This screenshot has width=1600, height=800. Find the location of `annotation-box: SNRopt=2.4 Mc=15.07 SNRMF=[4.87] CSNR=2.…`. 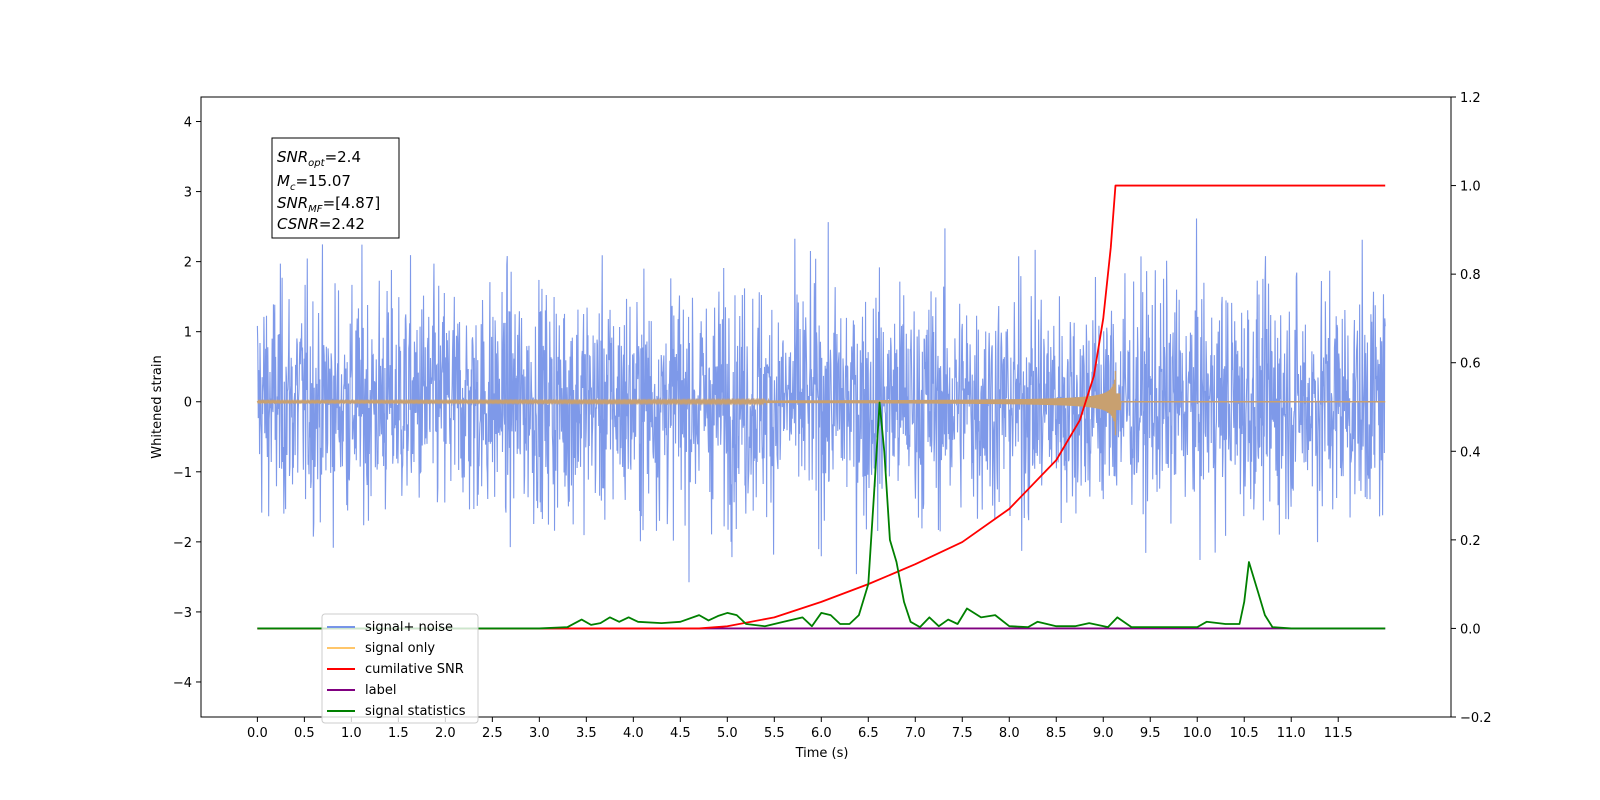

annotation-box: SNRopt=2.4 Mc=15.07 SNRMF=[4.87] CSNR=2.… is located at coordinates (335, 188).